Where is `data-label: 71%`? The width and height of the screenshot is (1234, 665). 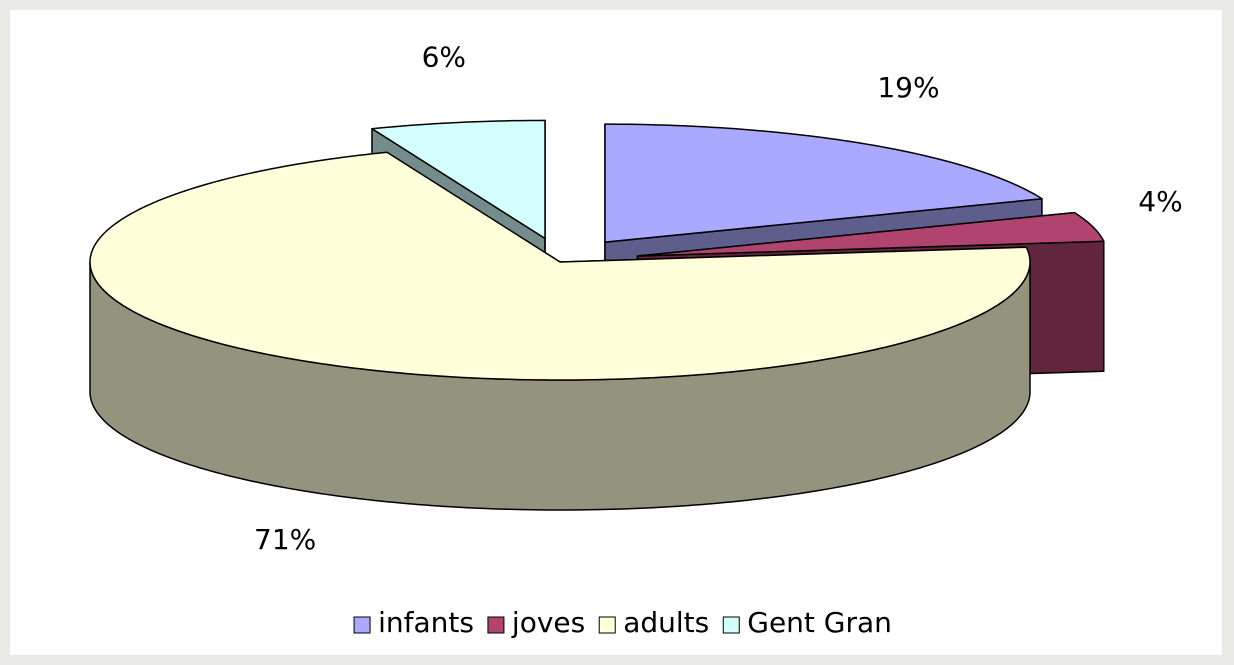 data-label: 71% is located at coordinates (285, 539).